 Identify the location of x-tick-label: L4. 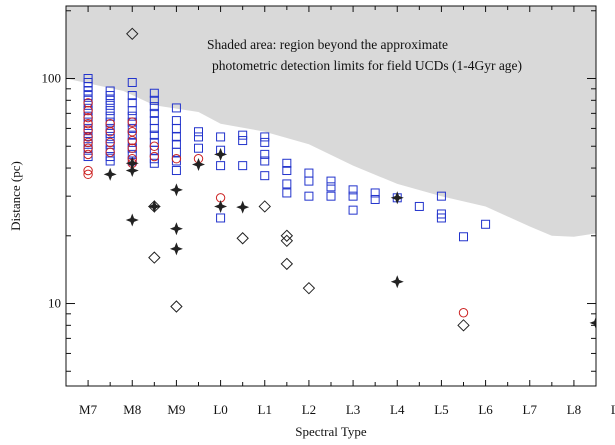
(397, 409).